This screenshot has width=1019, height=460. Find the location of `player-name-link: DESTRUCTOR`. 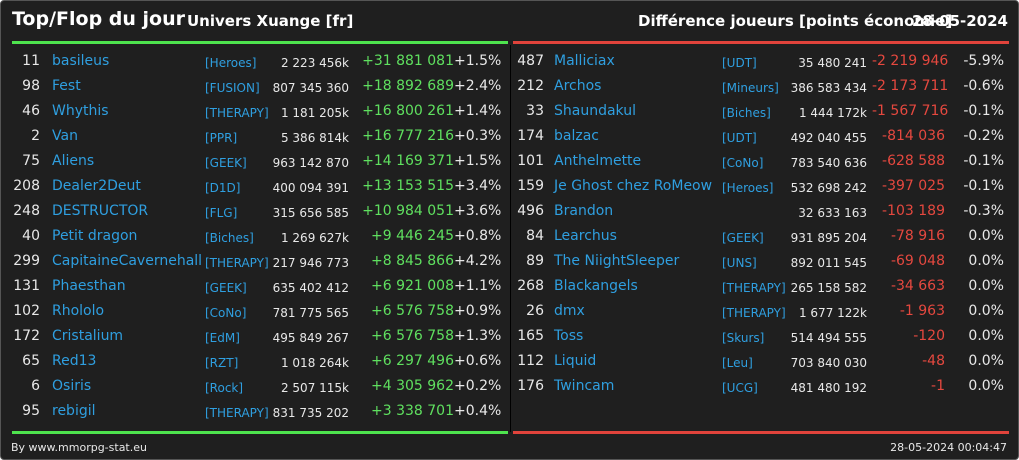

player-name-link: DESTRUCTOR is located at coordinates (100, 211).